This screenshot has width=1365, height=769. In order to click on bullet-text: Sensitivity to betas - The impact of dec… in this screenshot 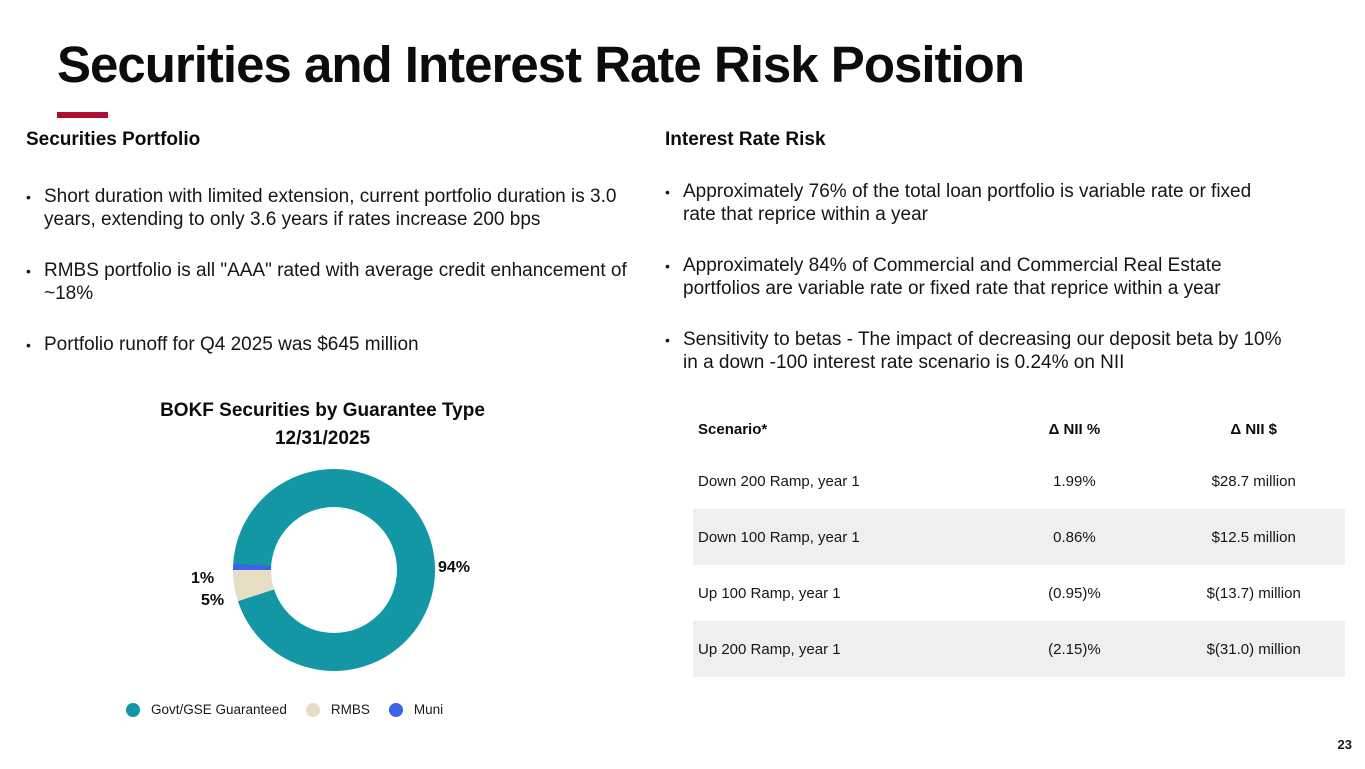, I will do `click(985, 351)`.